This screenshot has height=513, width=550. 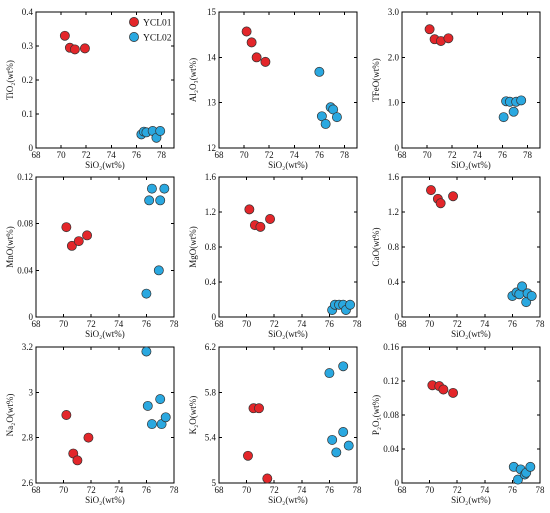 What do you see at coordinates (27, 80) in the screenshot?
I see `y-tick-label: 0.2` at bounding box center [27, 80].